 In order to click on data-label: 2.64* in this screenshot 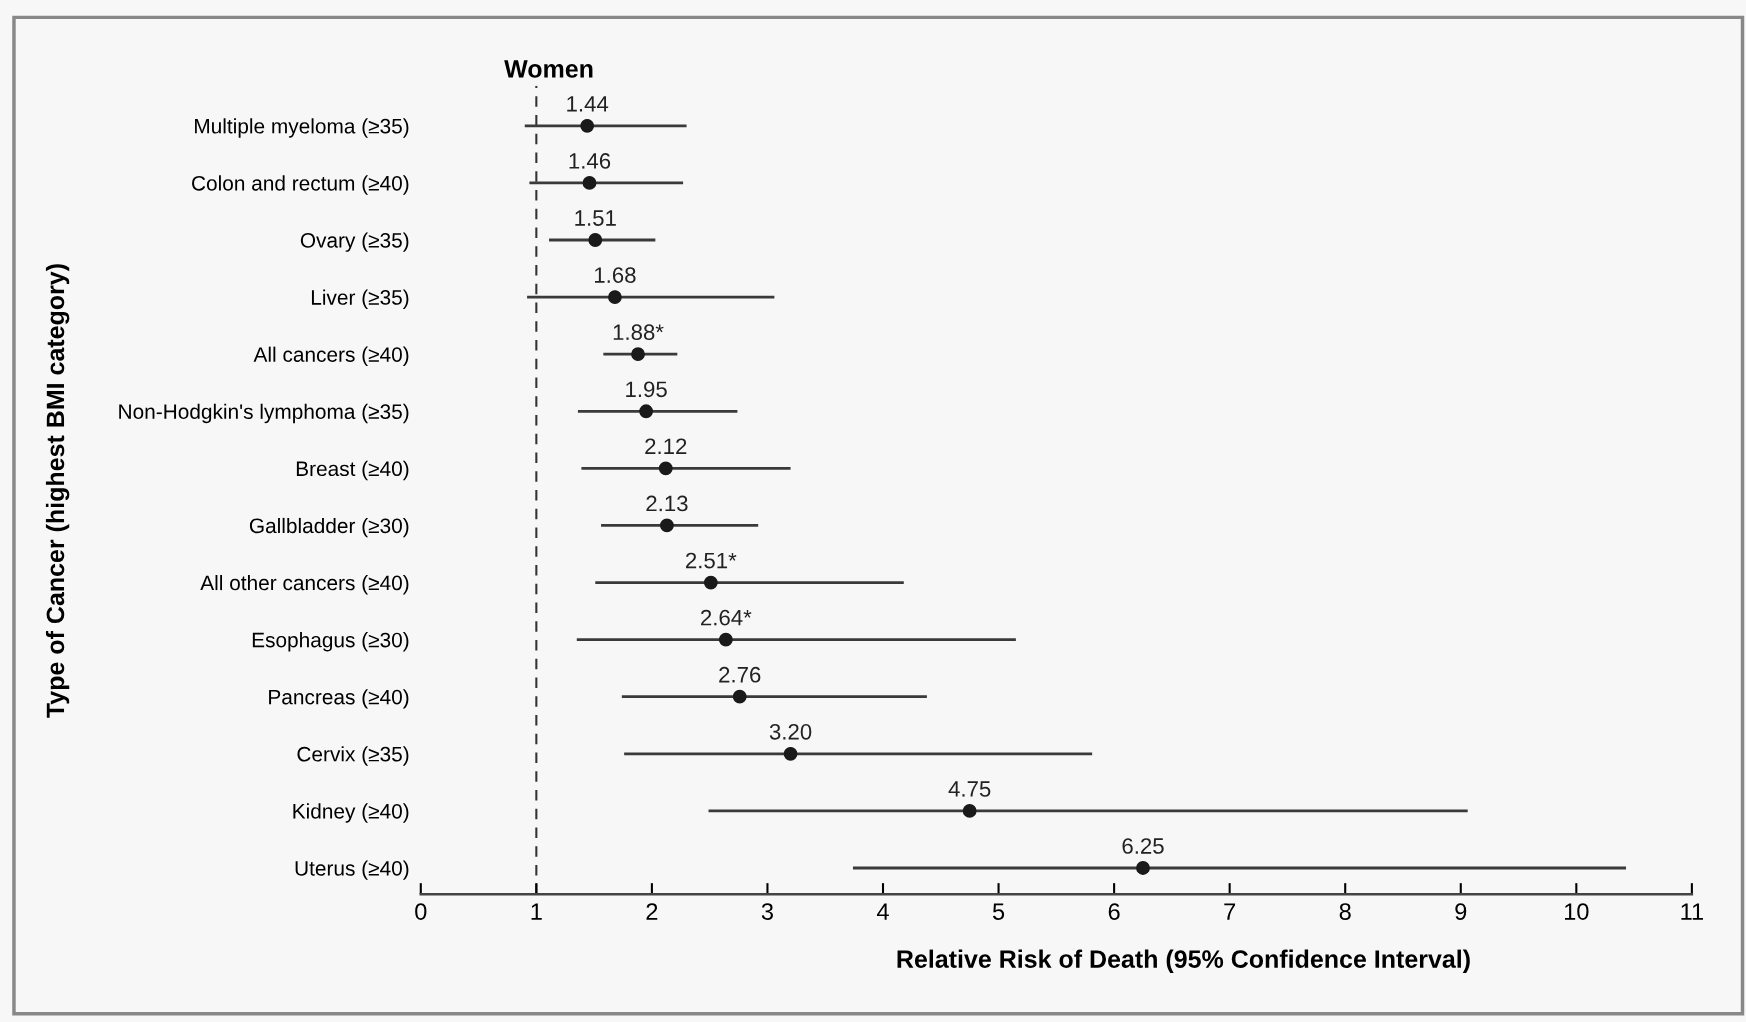, I will do `click(726, 617)`.